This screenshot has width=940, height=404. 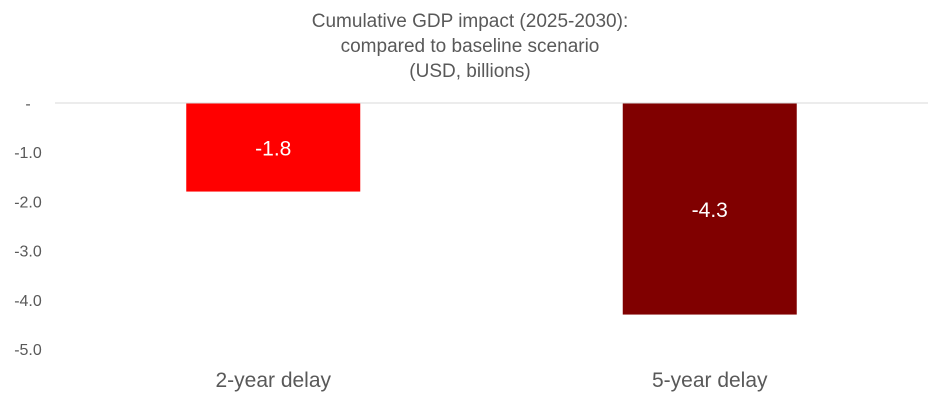 What do you see at coordinates (710, 380) in the screenshot?
I see `x-category-label-2: 5-year delay` at bounding box center [710, 380].